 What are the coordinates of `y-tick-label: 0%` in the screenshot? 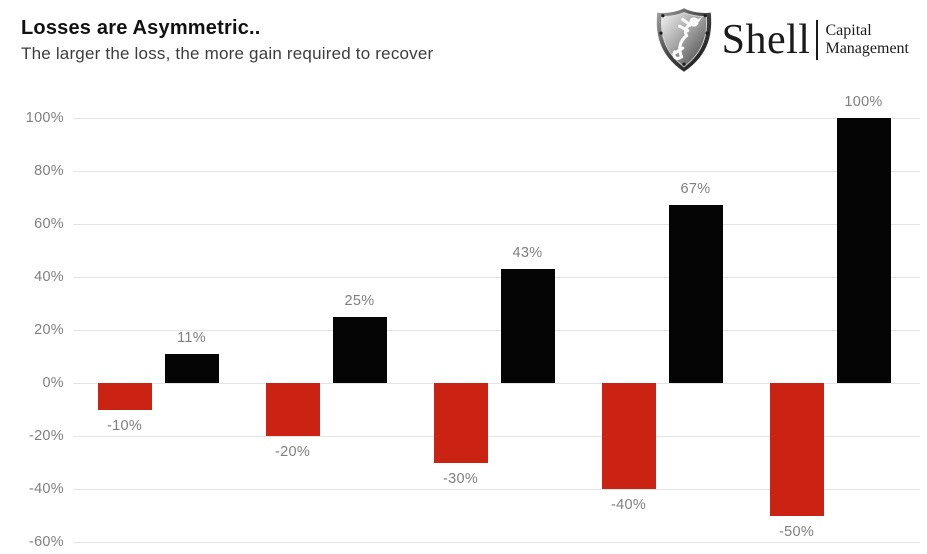 It's located at (53, 383).